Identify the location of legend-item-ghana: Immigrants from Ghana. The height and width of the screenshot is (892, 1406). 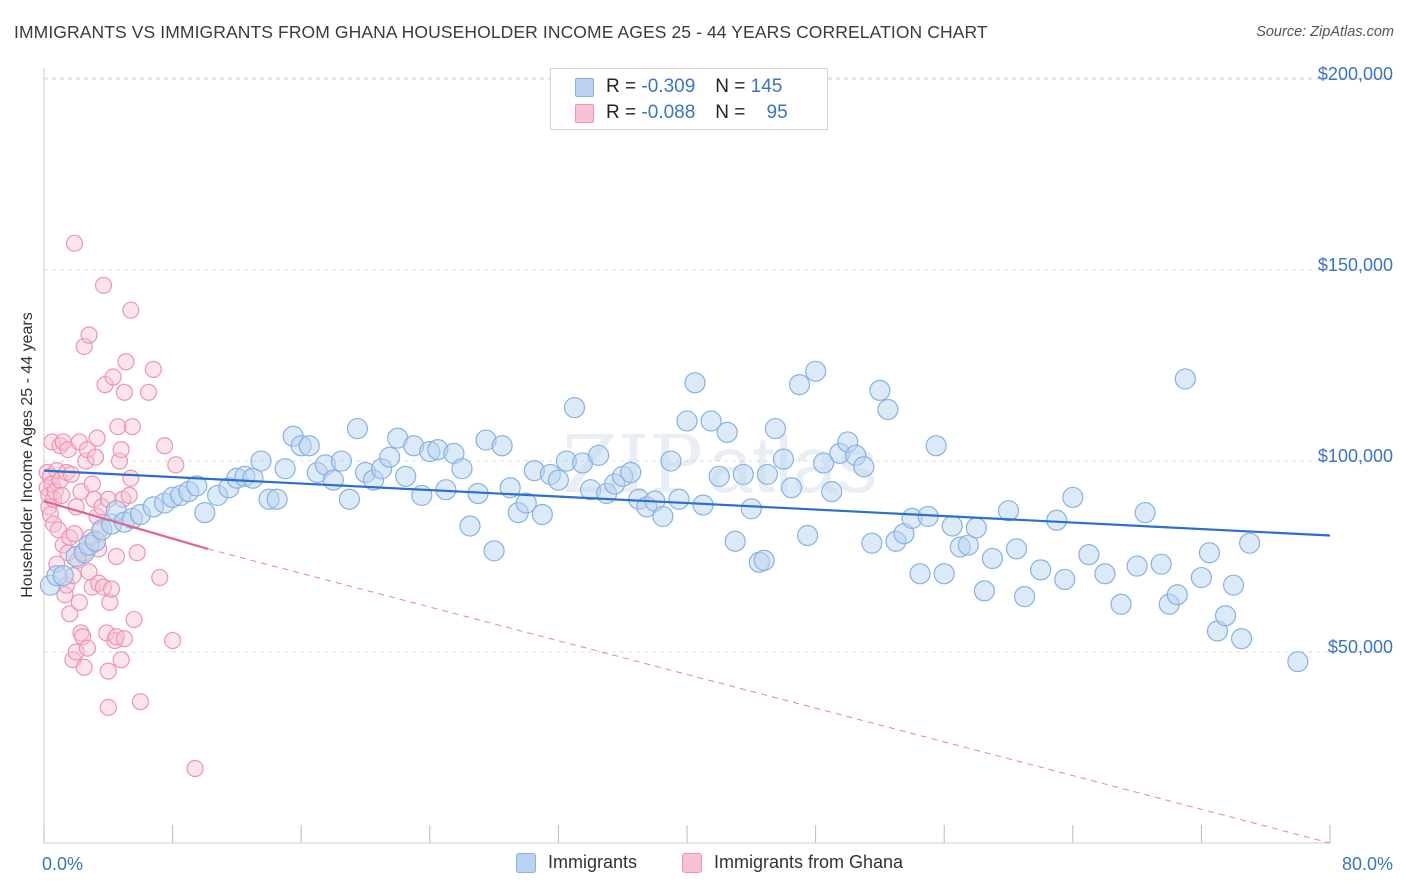
(792, 862).